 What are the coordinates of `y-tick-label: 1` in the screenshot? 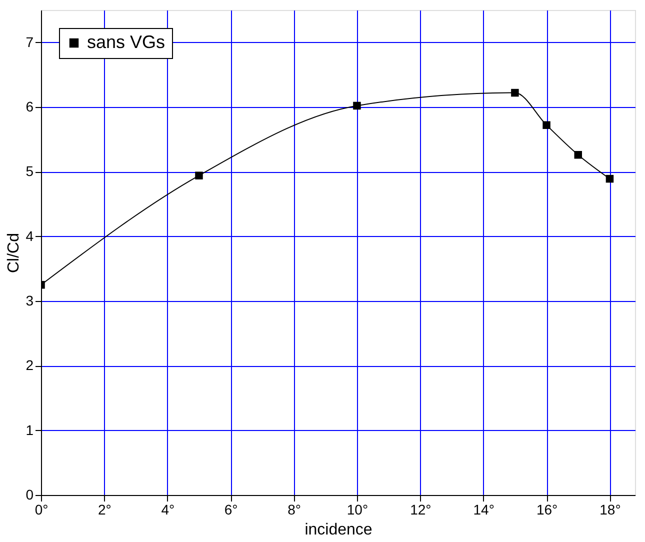 It's located at (30, 430).